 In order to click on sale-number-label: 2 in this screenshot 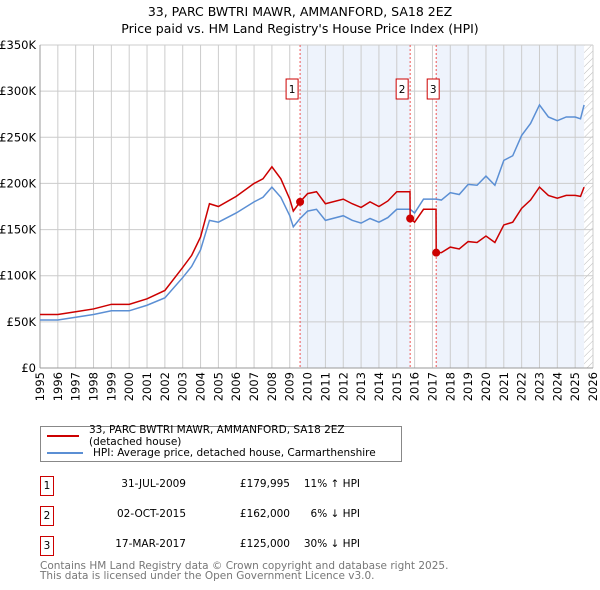, I will do `click(402, 90)`.